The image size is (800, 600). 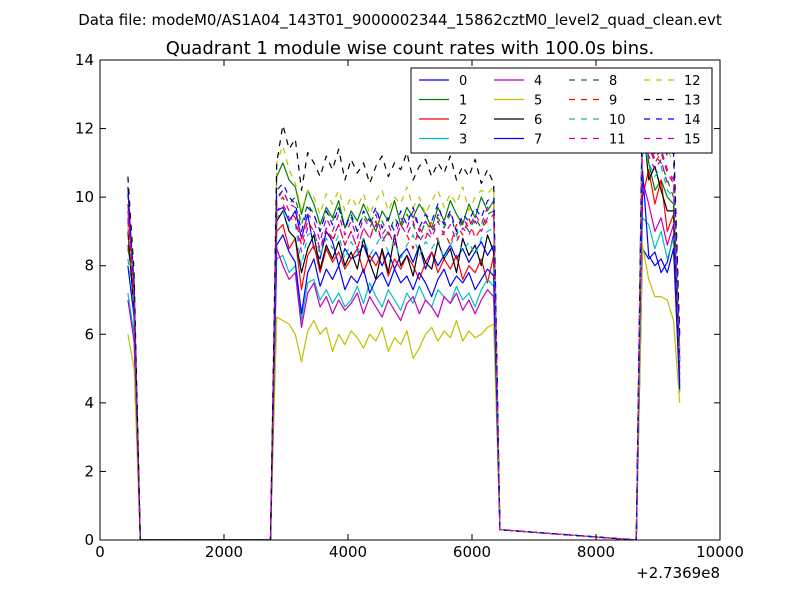 What do you see at coordinates (89, 540) in the screenshot?
I see `y-tick-label: 0` at bounding box center [89, 540].